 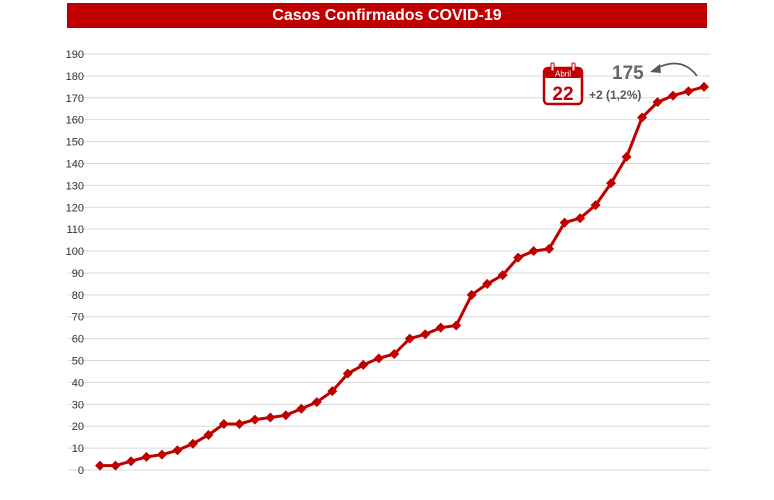 I want to click on y-tick-label: 70, so click(x=78, y=318).